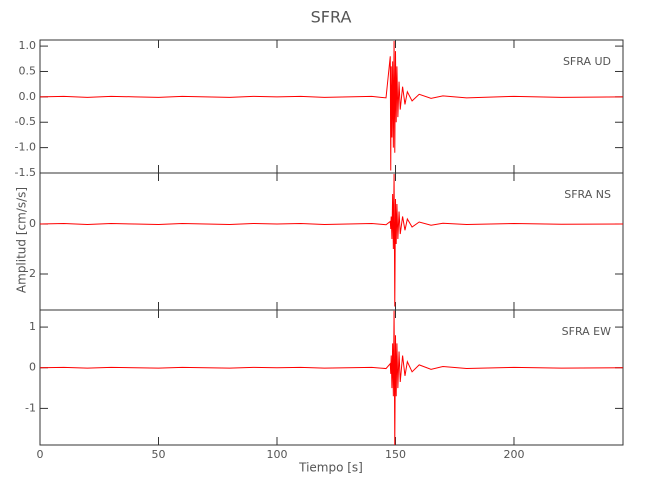 Image resolution: width=650 pixels, height=500 pixels. What do you see at coordinates (22, 240) in the screenshot?
I see `y-axis-label: Amplitud [cm/s/s]` at bounding box center [22, 240].